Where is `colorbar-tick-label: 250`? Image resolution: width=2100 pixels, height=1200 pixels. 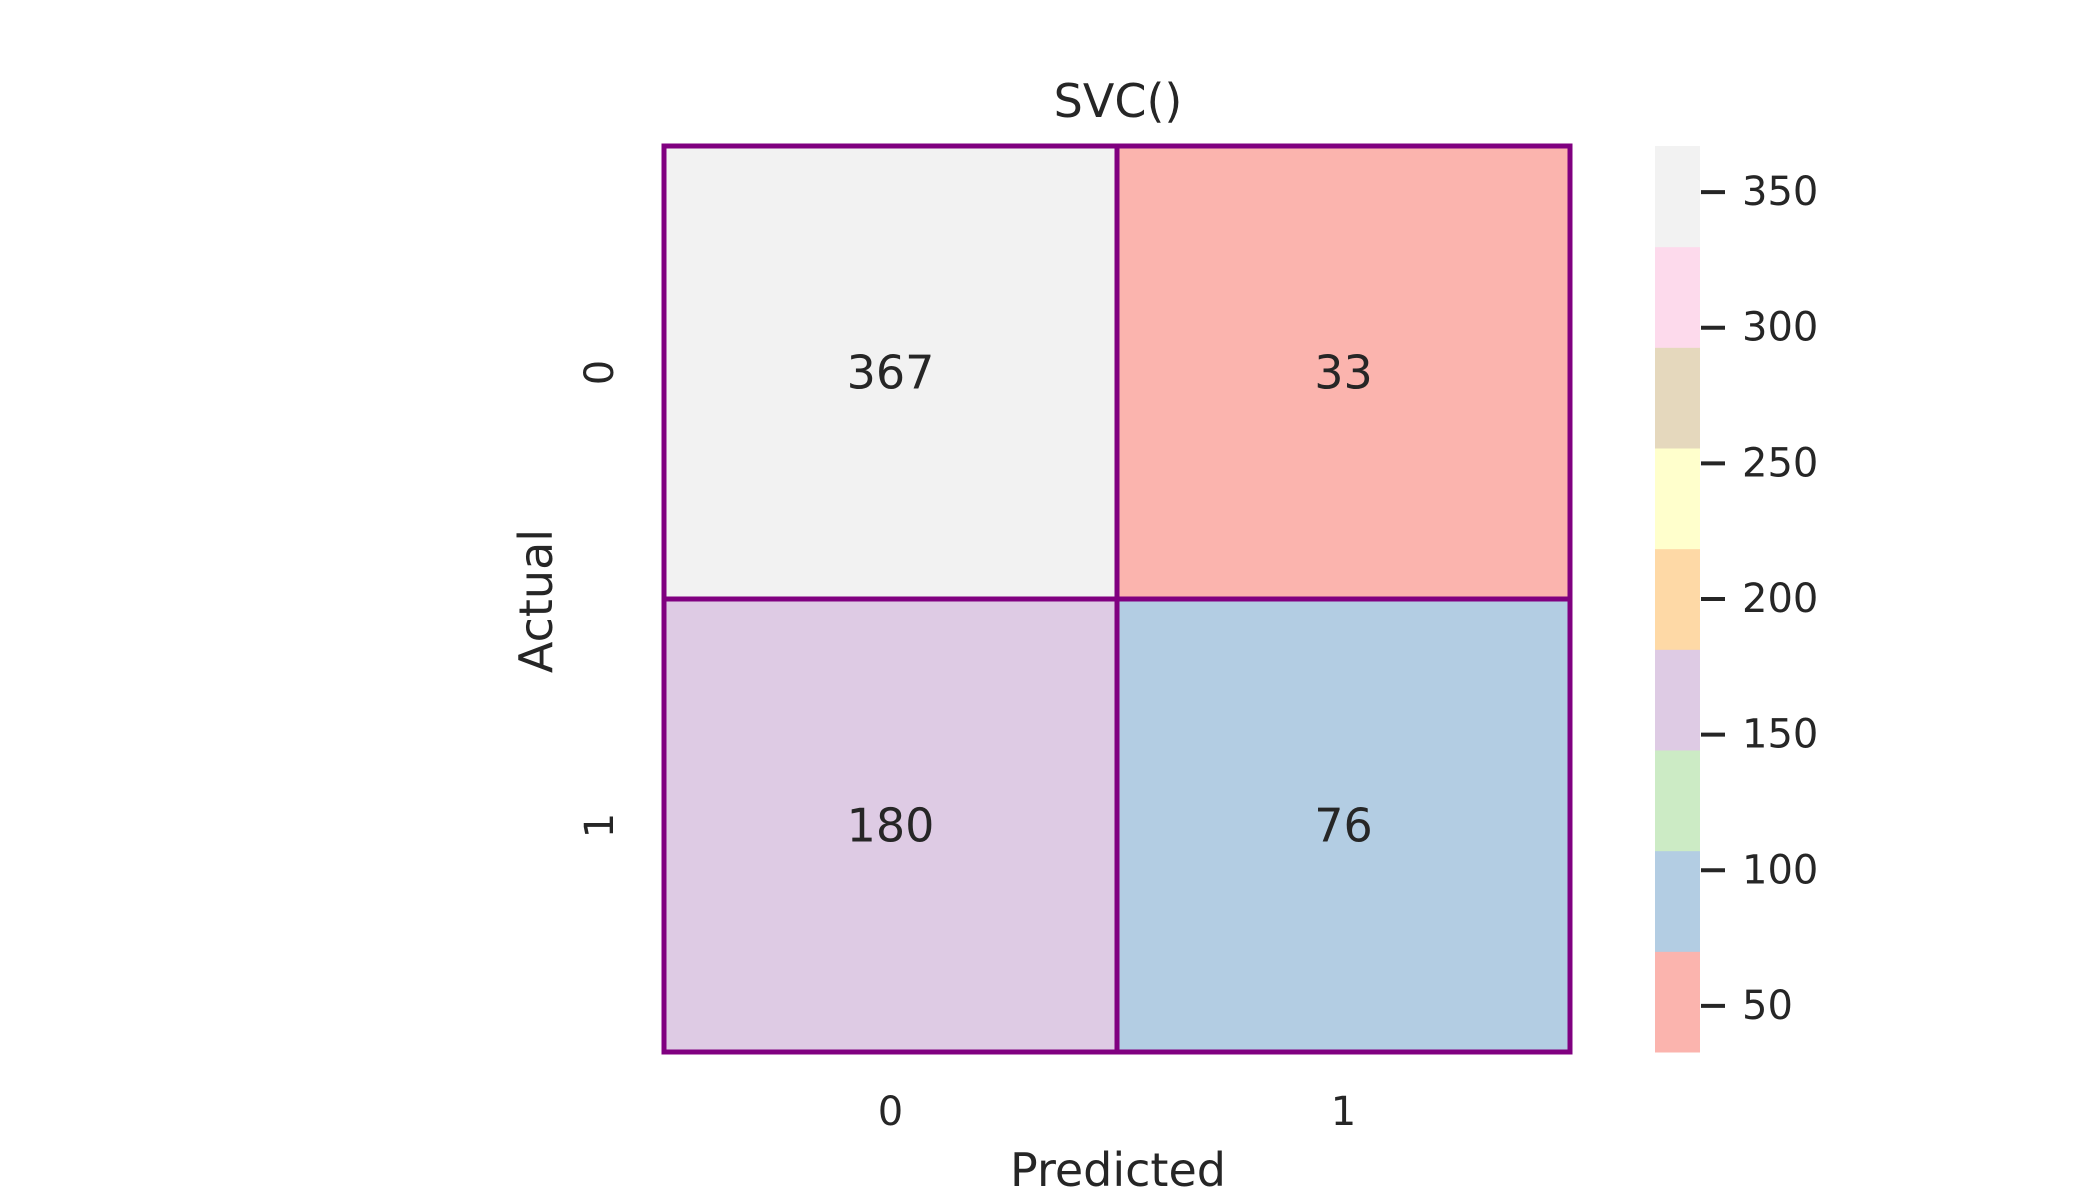
colorbar-tick-label: 250 is located at coordinates (1780, 463).